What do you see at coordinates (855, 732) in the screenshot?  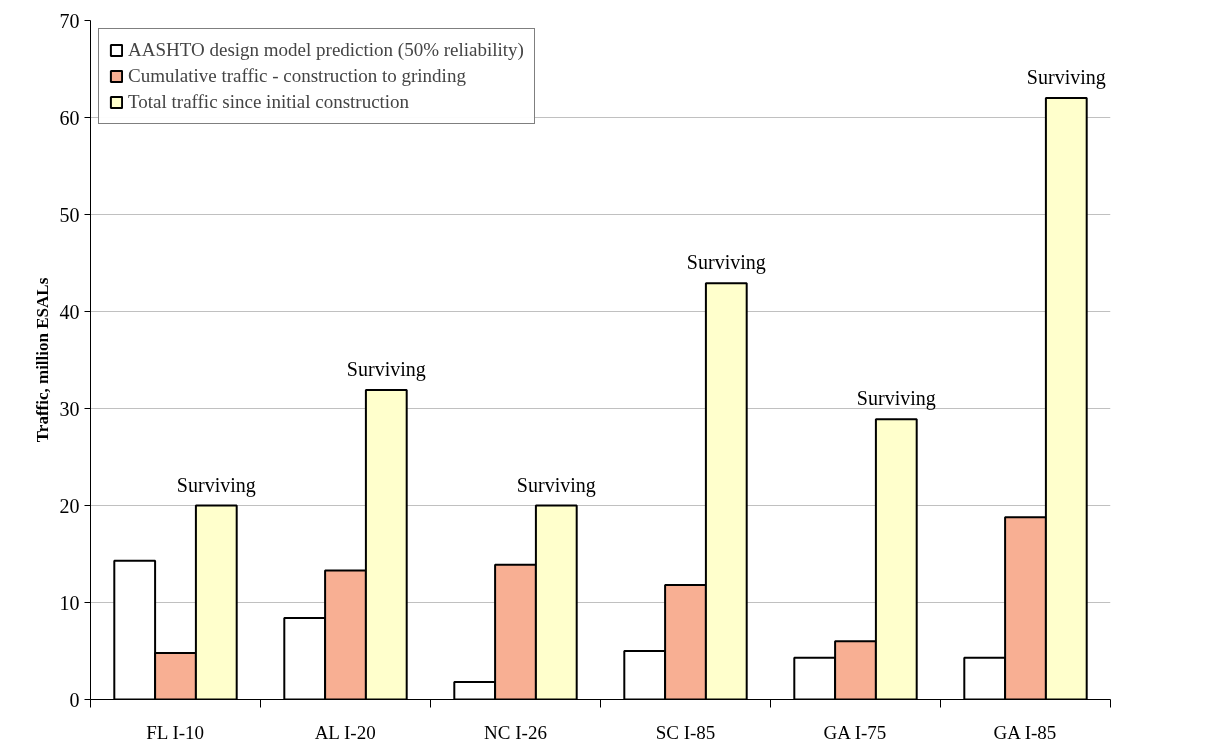 I see `x-tick-label: GA I-75` at bounding box center [855, 732].